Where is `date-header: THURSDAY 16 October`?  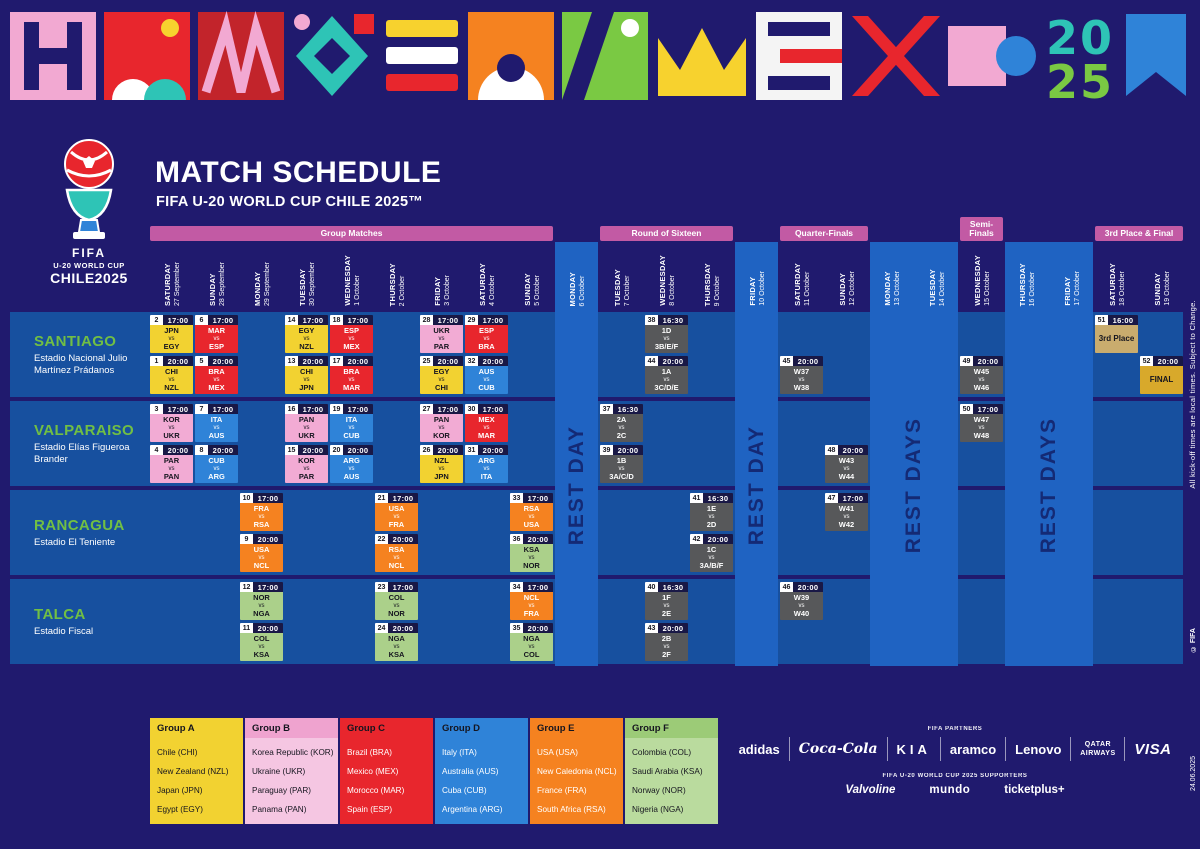 date-header: THURSDAY 16 October is located at coordinates (1026, 275).